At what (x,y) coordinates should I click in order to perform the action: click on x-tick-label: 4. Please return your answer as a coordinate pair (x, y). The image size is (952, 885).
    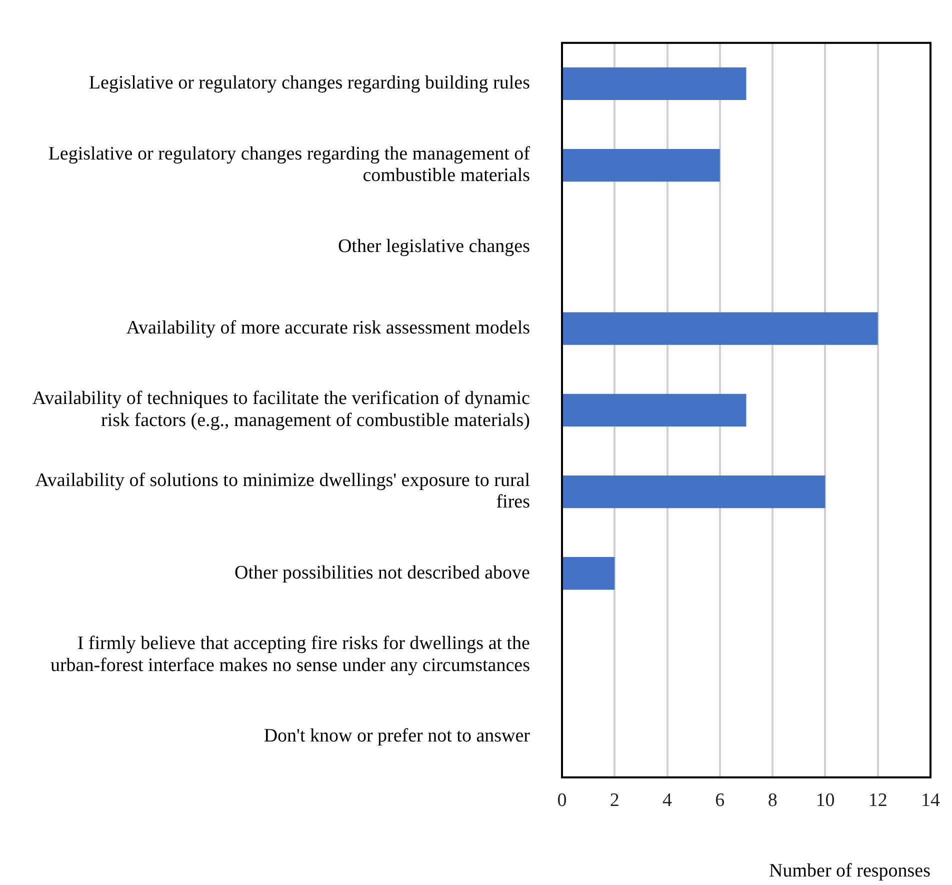
    Looking at the image, I should click on (667, 800).